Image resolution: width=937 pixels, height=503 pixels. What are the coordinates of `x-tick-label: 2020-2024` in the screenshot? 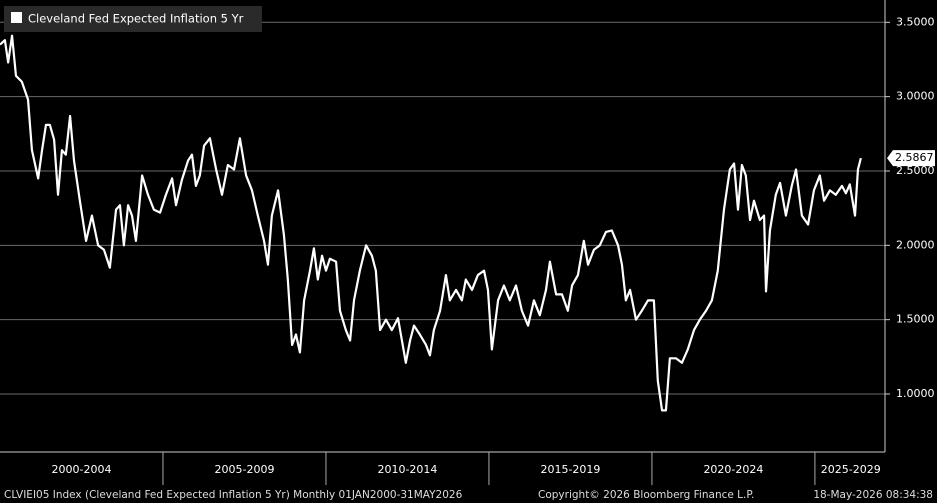 It's located at (733, 469).